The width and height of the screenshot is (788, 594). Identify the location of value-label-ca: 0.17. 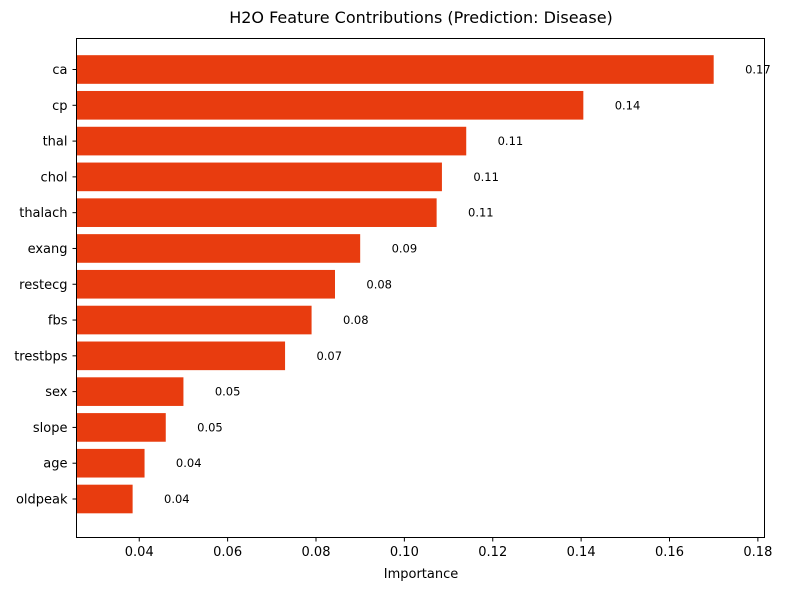
(758, 70).